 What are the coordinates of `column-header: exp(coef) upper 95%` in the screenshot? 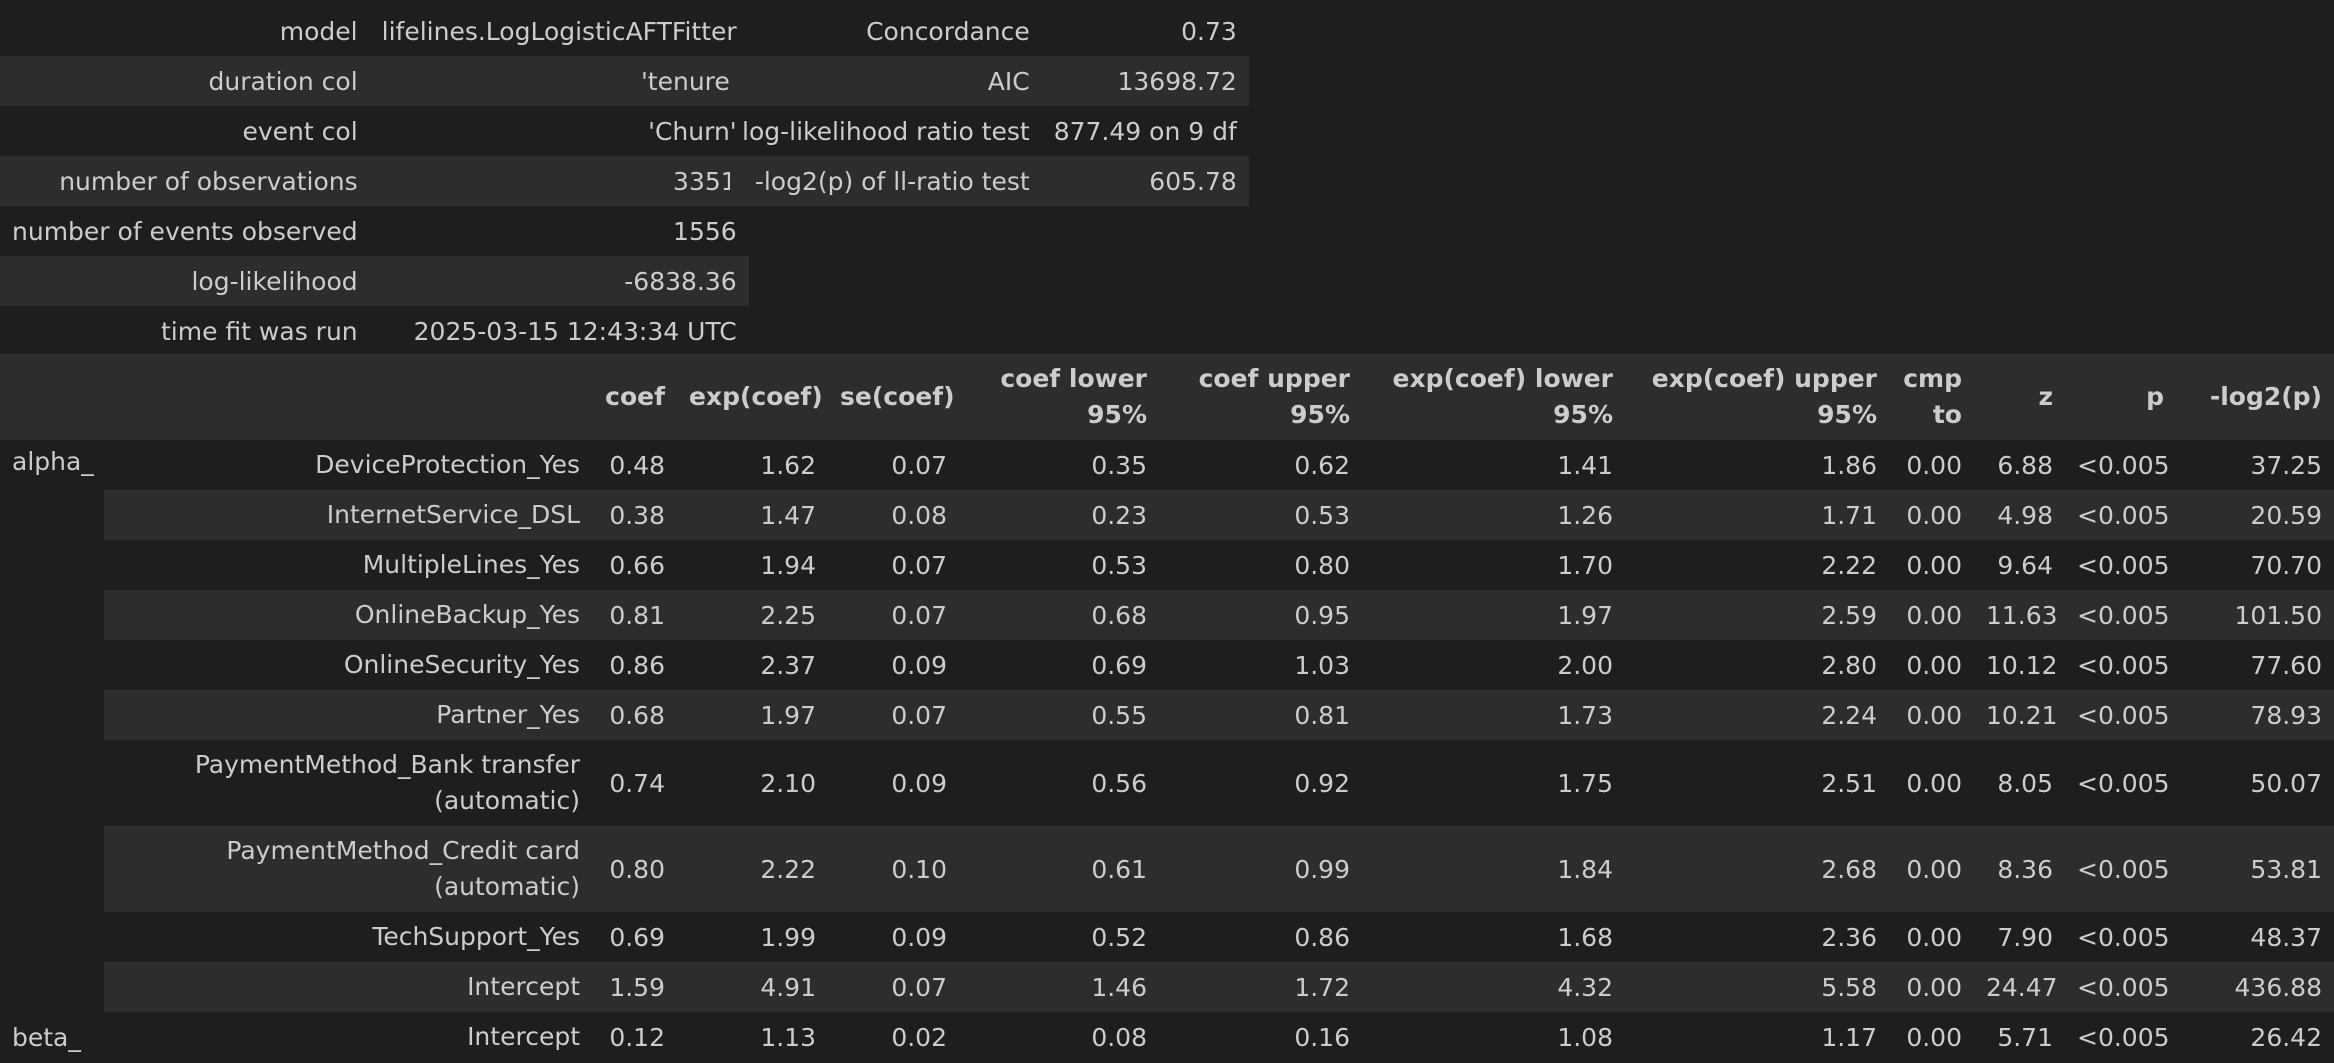 It's located at (1757, 397).